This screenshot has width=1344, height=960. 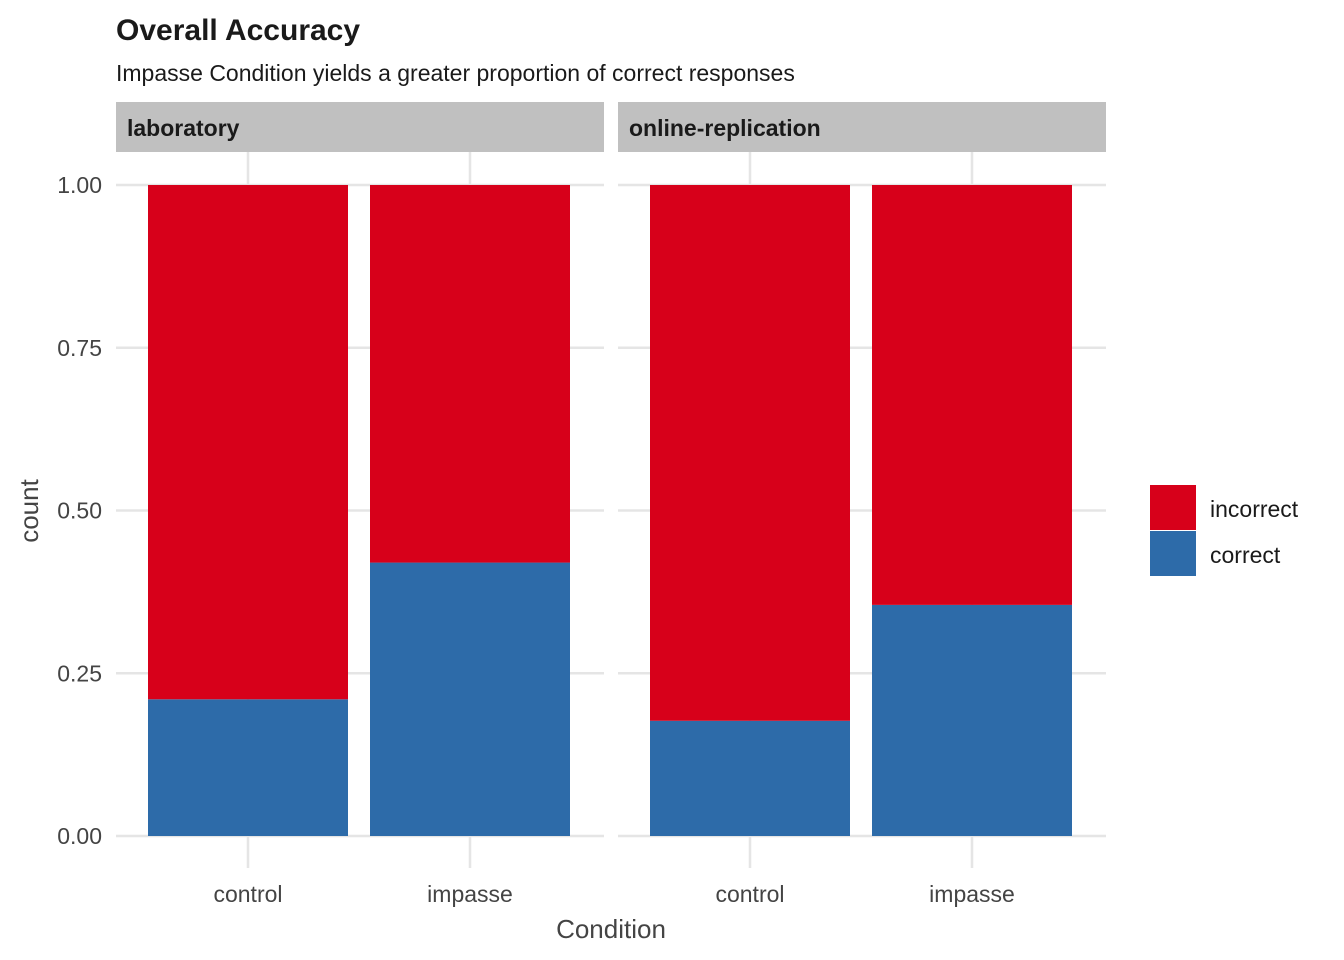 What do you see at coordinates (238, 30) in the screenshot?
I see `chart-title: Overall Accuracy` at bounding box center [238, 30].